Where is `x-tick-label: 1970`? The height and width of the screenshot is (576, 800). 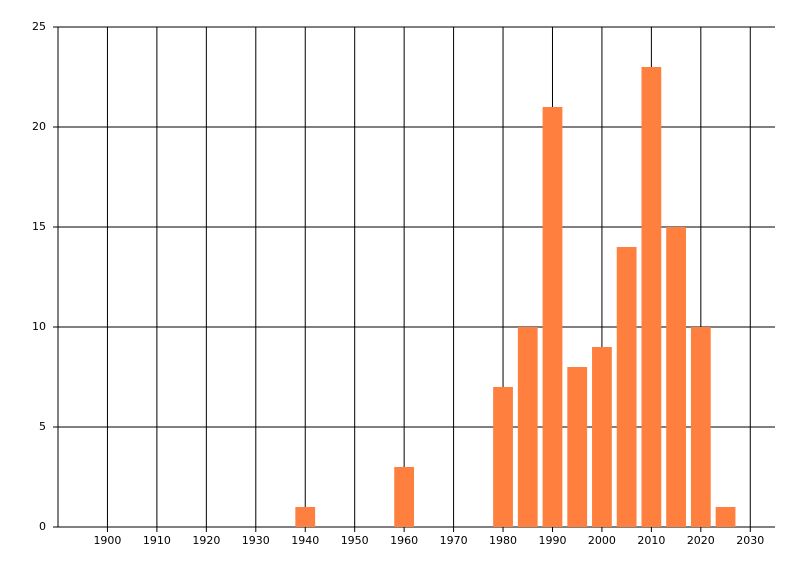
x-tick-label: 1970 is located at coordinates (454, 540).